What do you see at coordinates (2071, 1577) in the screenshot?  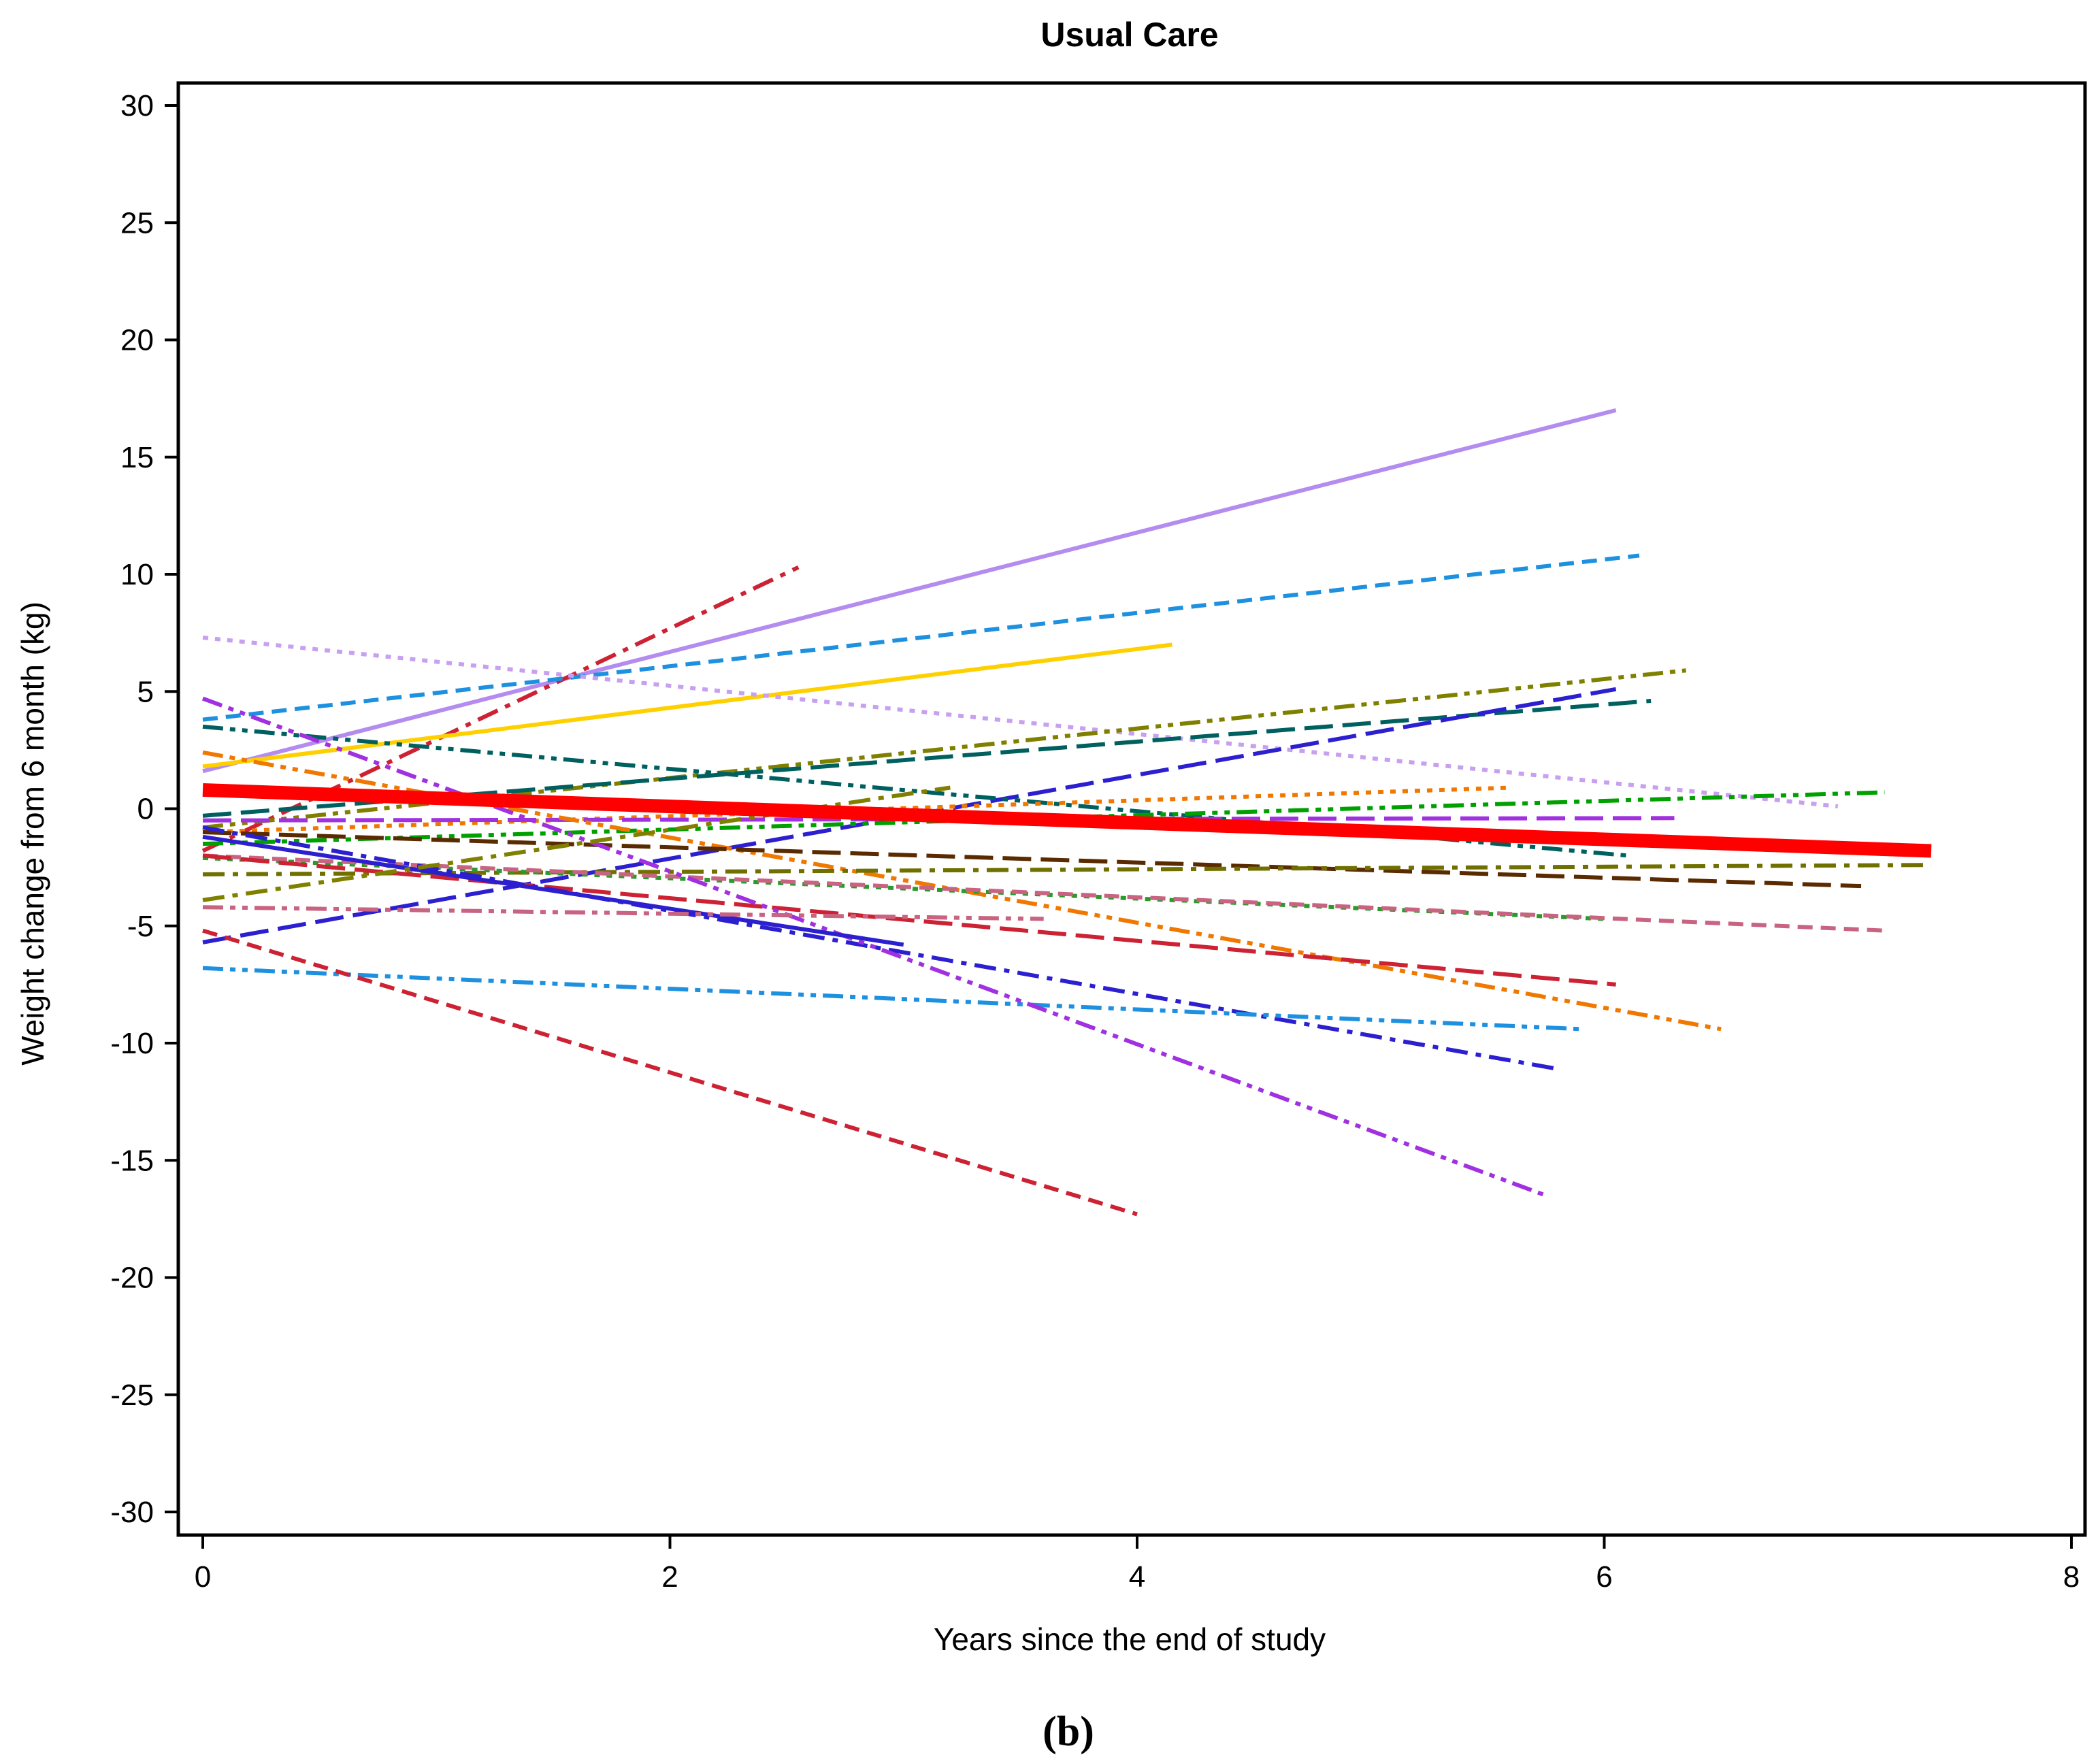 I see `x-tick-label: 8` at bounding box center [2071, 1577].